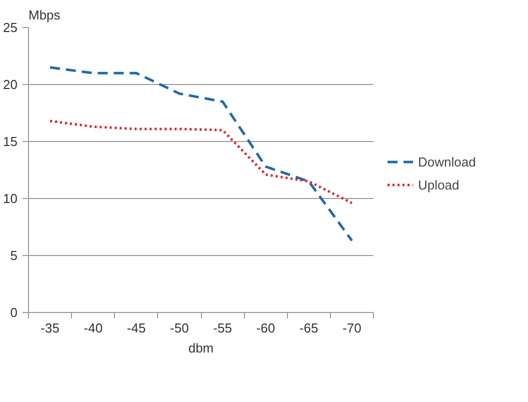 The height and width of the screenshot is (402, 528). I want to click on y-tick-label: 5, so click(14, 255).